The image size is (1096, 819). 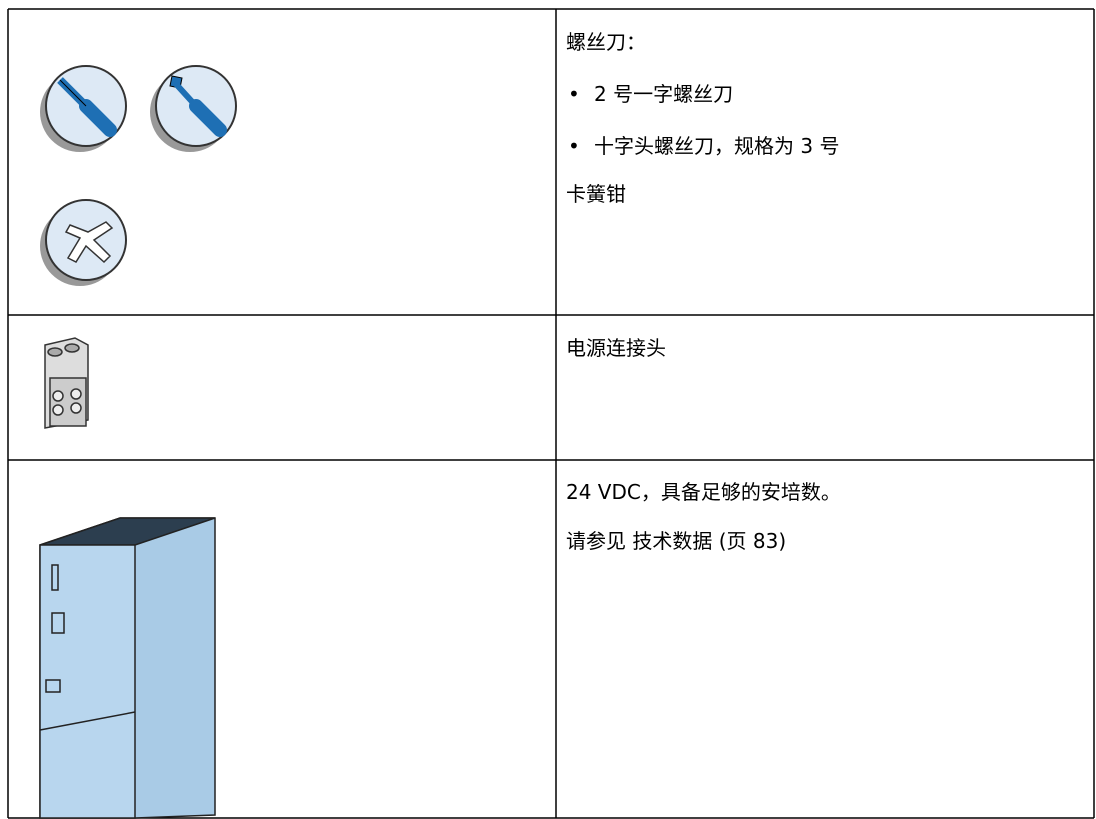 I want to click on power-supply-icon, so click(x=127, y=668).